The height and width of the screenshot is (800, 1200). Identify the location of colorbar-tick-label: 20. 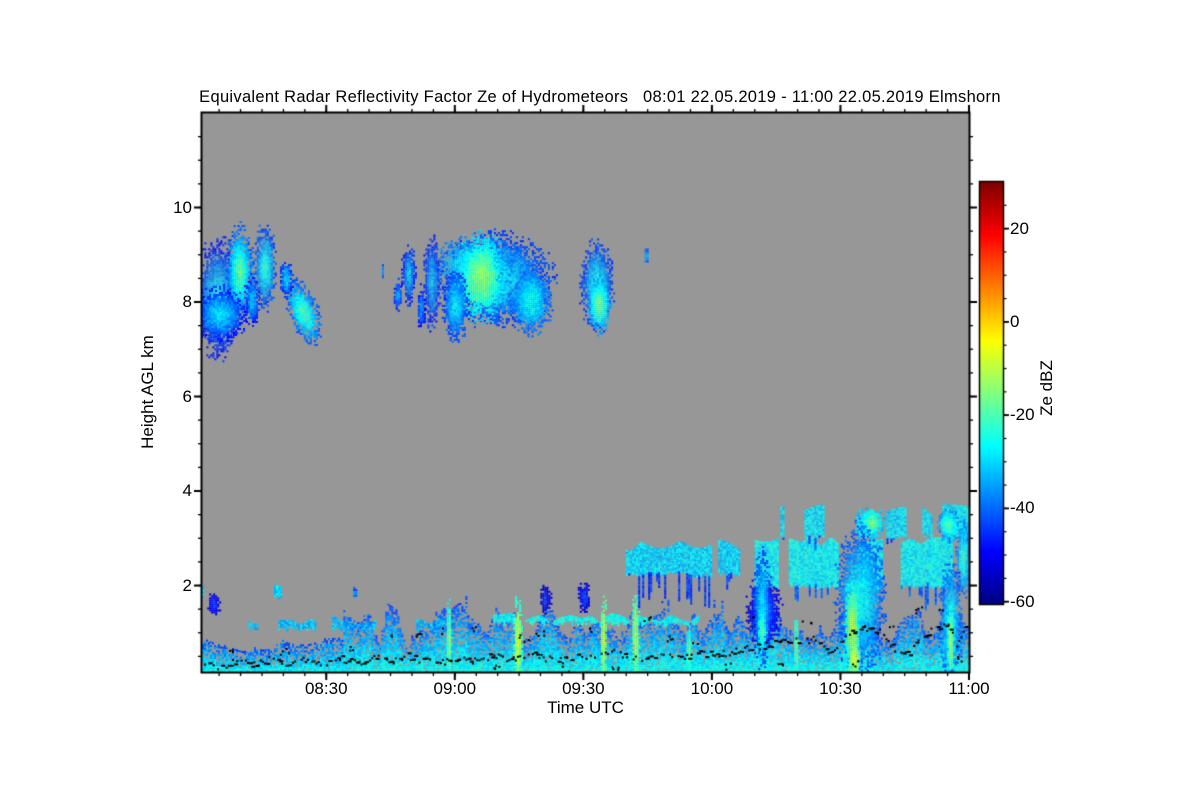
(1019, 228).